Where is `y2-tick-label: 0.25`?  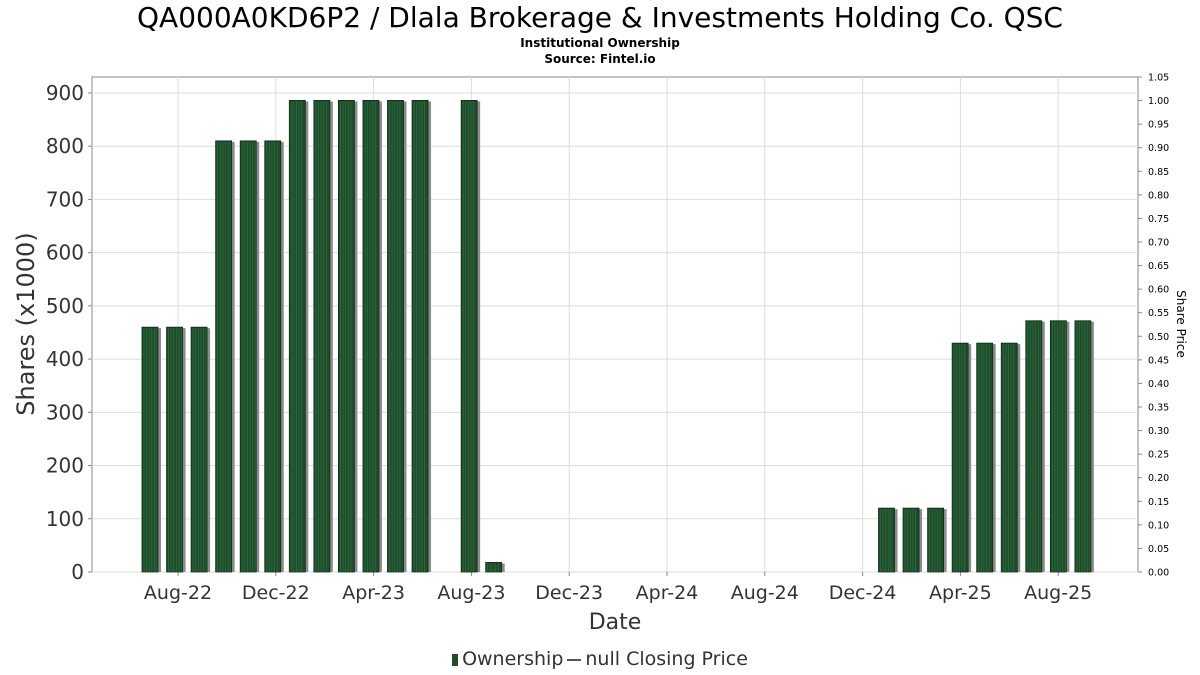
y2-tick-label: 0.25 is located at coordinates (1158, 455).